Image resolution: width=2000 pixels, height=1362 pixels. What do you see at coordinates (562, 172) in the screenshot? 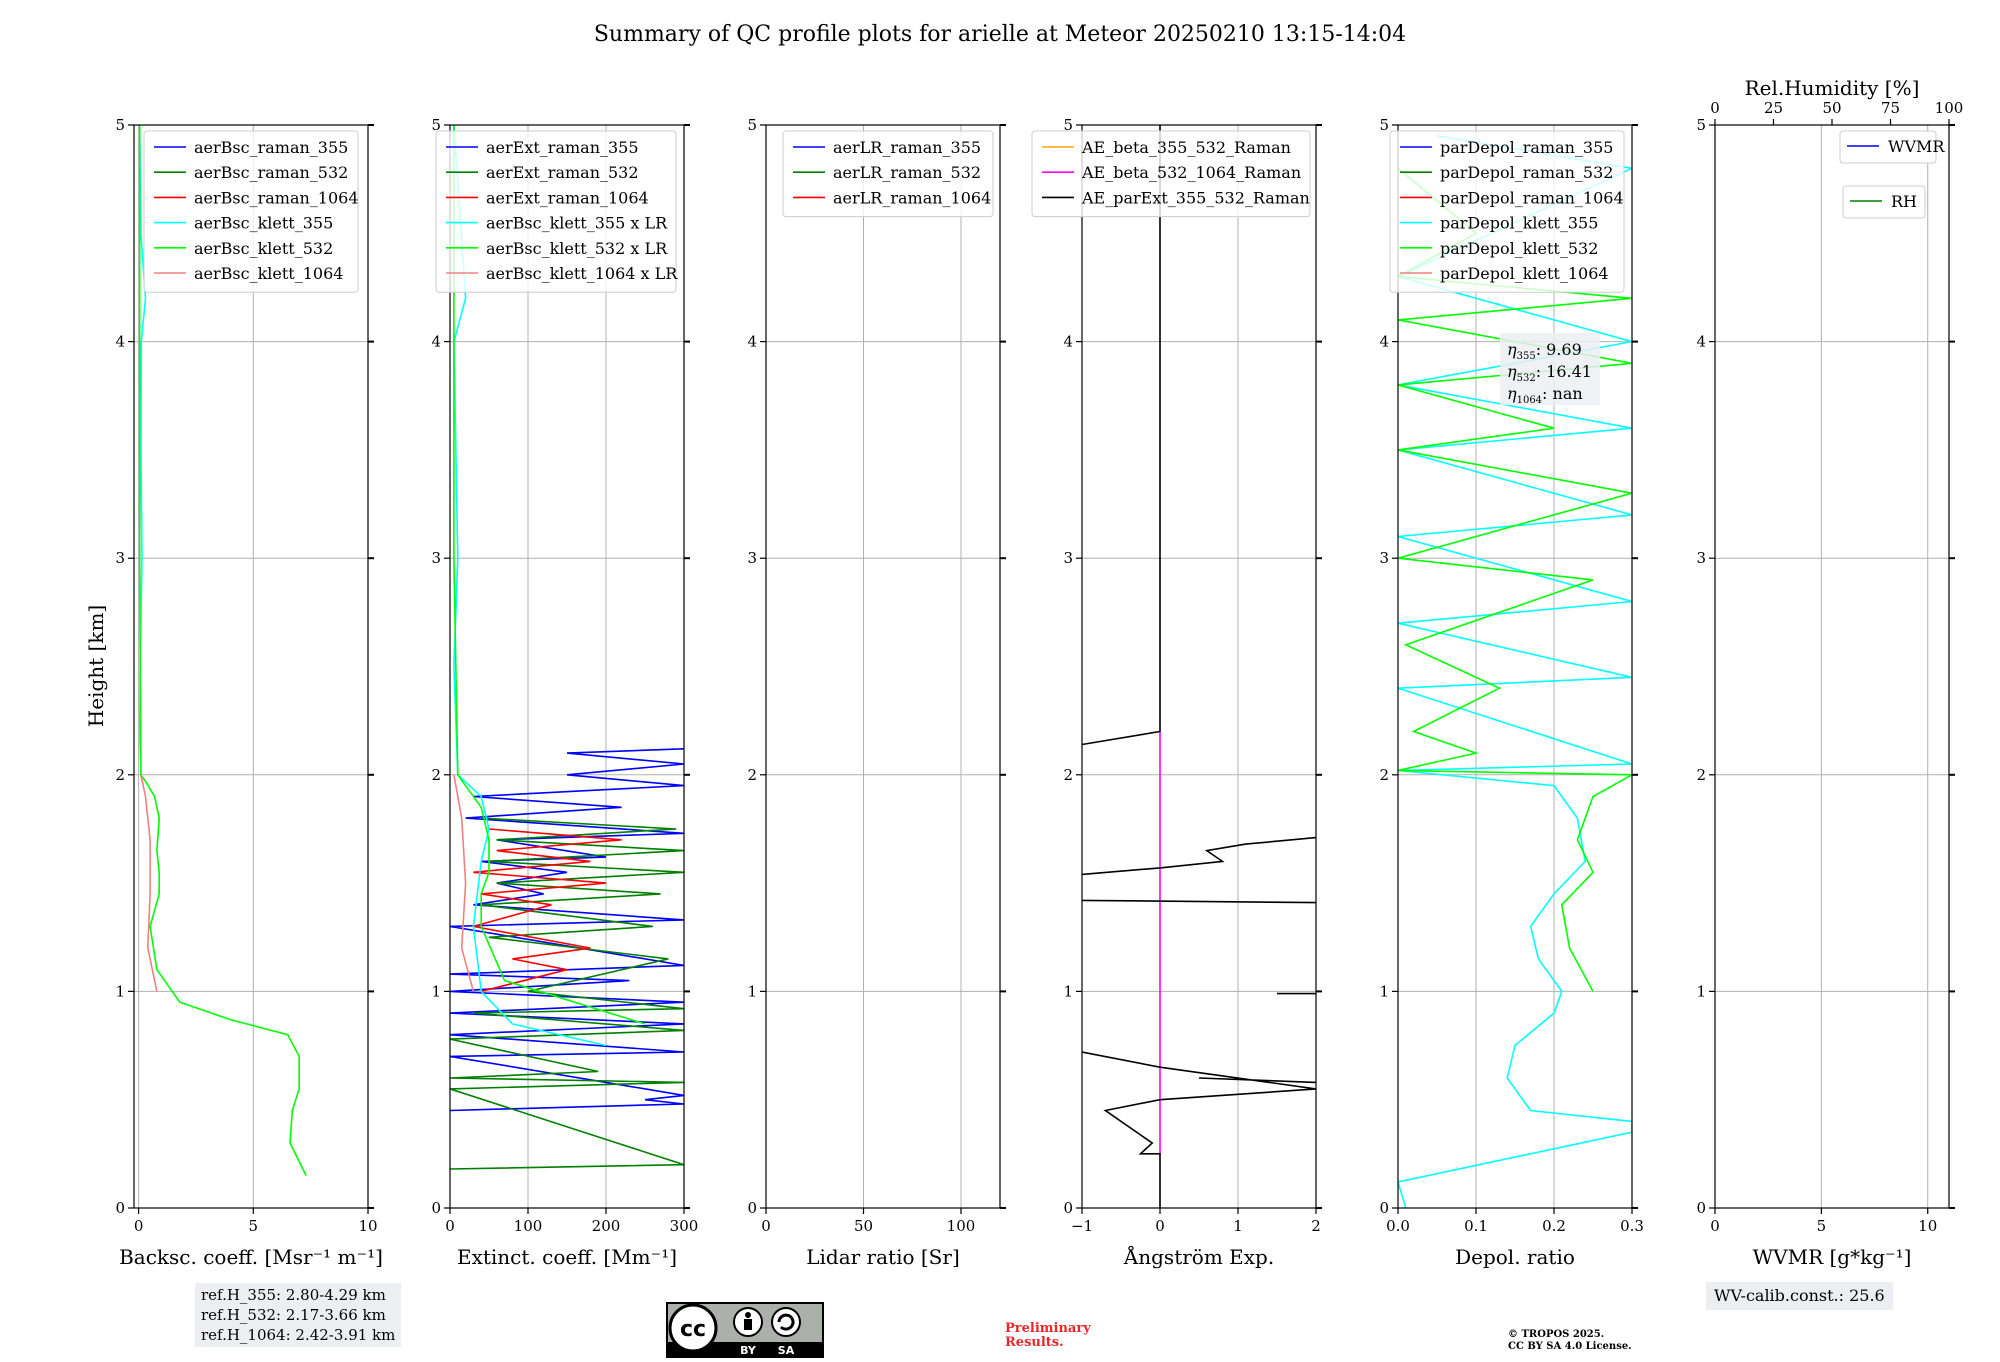
I see `legend-label: aerExt_raman_532` at bounding box center [562, 172].